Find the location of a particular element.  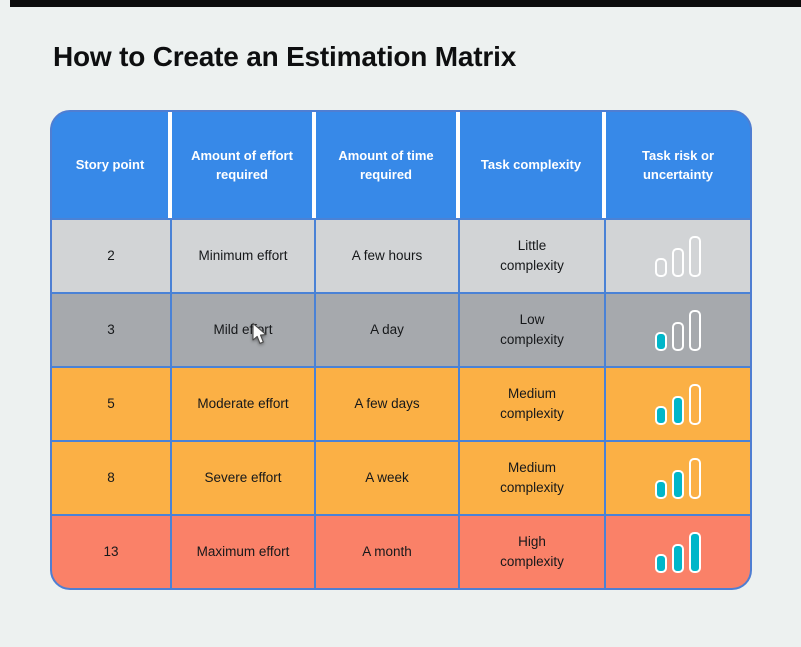

cell-time: A few days is located at coordinates (388, 403).